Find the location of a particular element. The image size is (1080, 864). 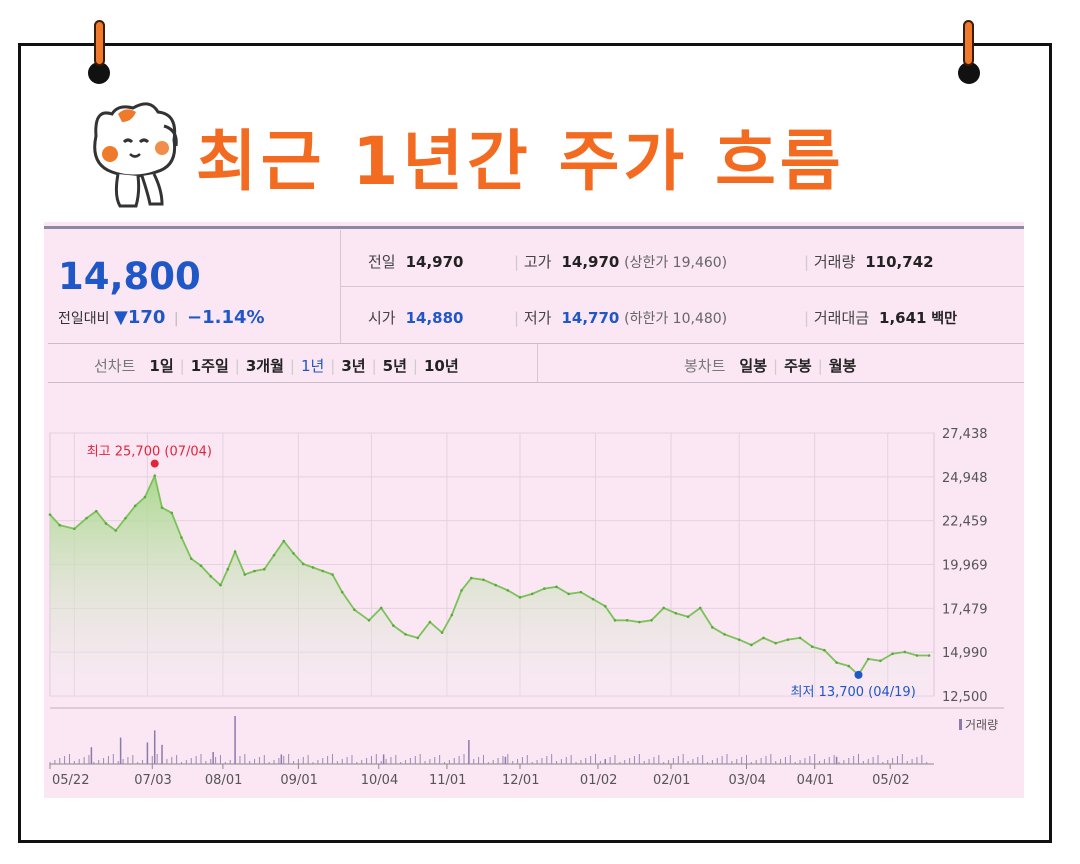

x-tick-label: 07/03 is located at coordinates (152, 780).